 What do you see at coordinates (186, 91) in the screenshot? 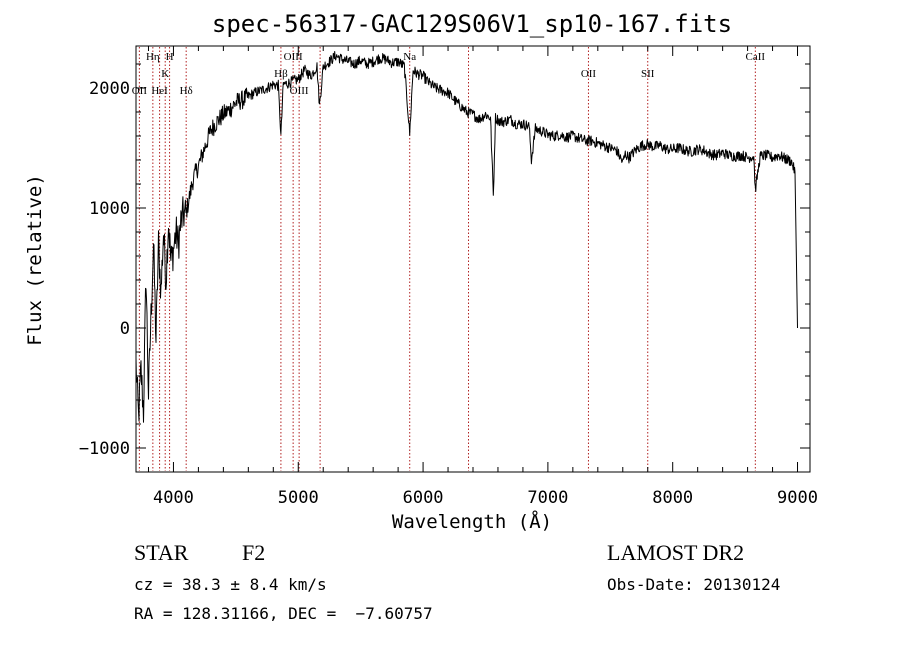
I see `line-marker-label: Hδ` at bounding box center [186, 91].